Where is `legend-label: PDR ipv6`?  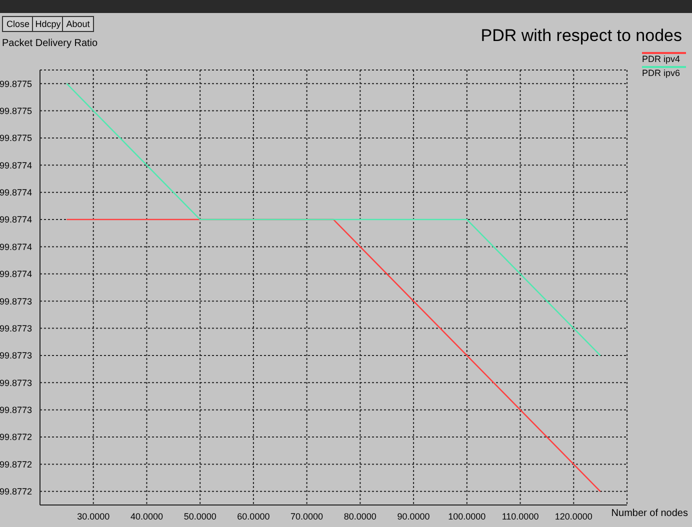
legend-label: PDR ipv6 is located at coordinates (664, 72).